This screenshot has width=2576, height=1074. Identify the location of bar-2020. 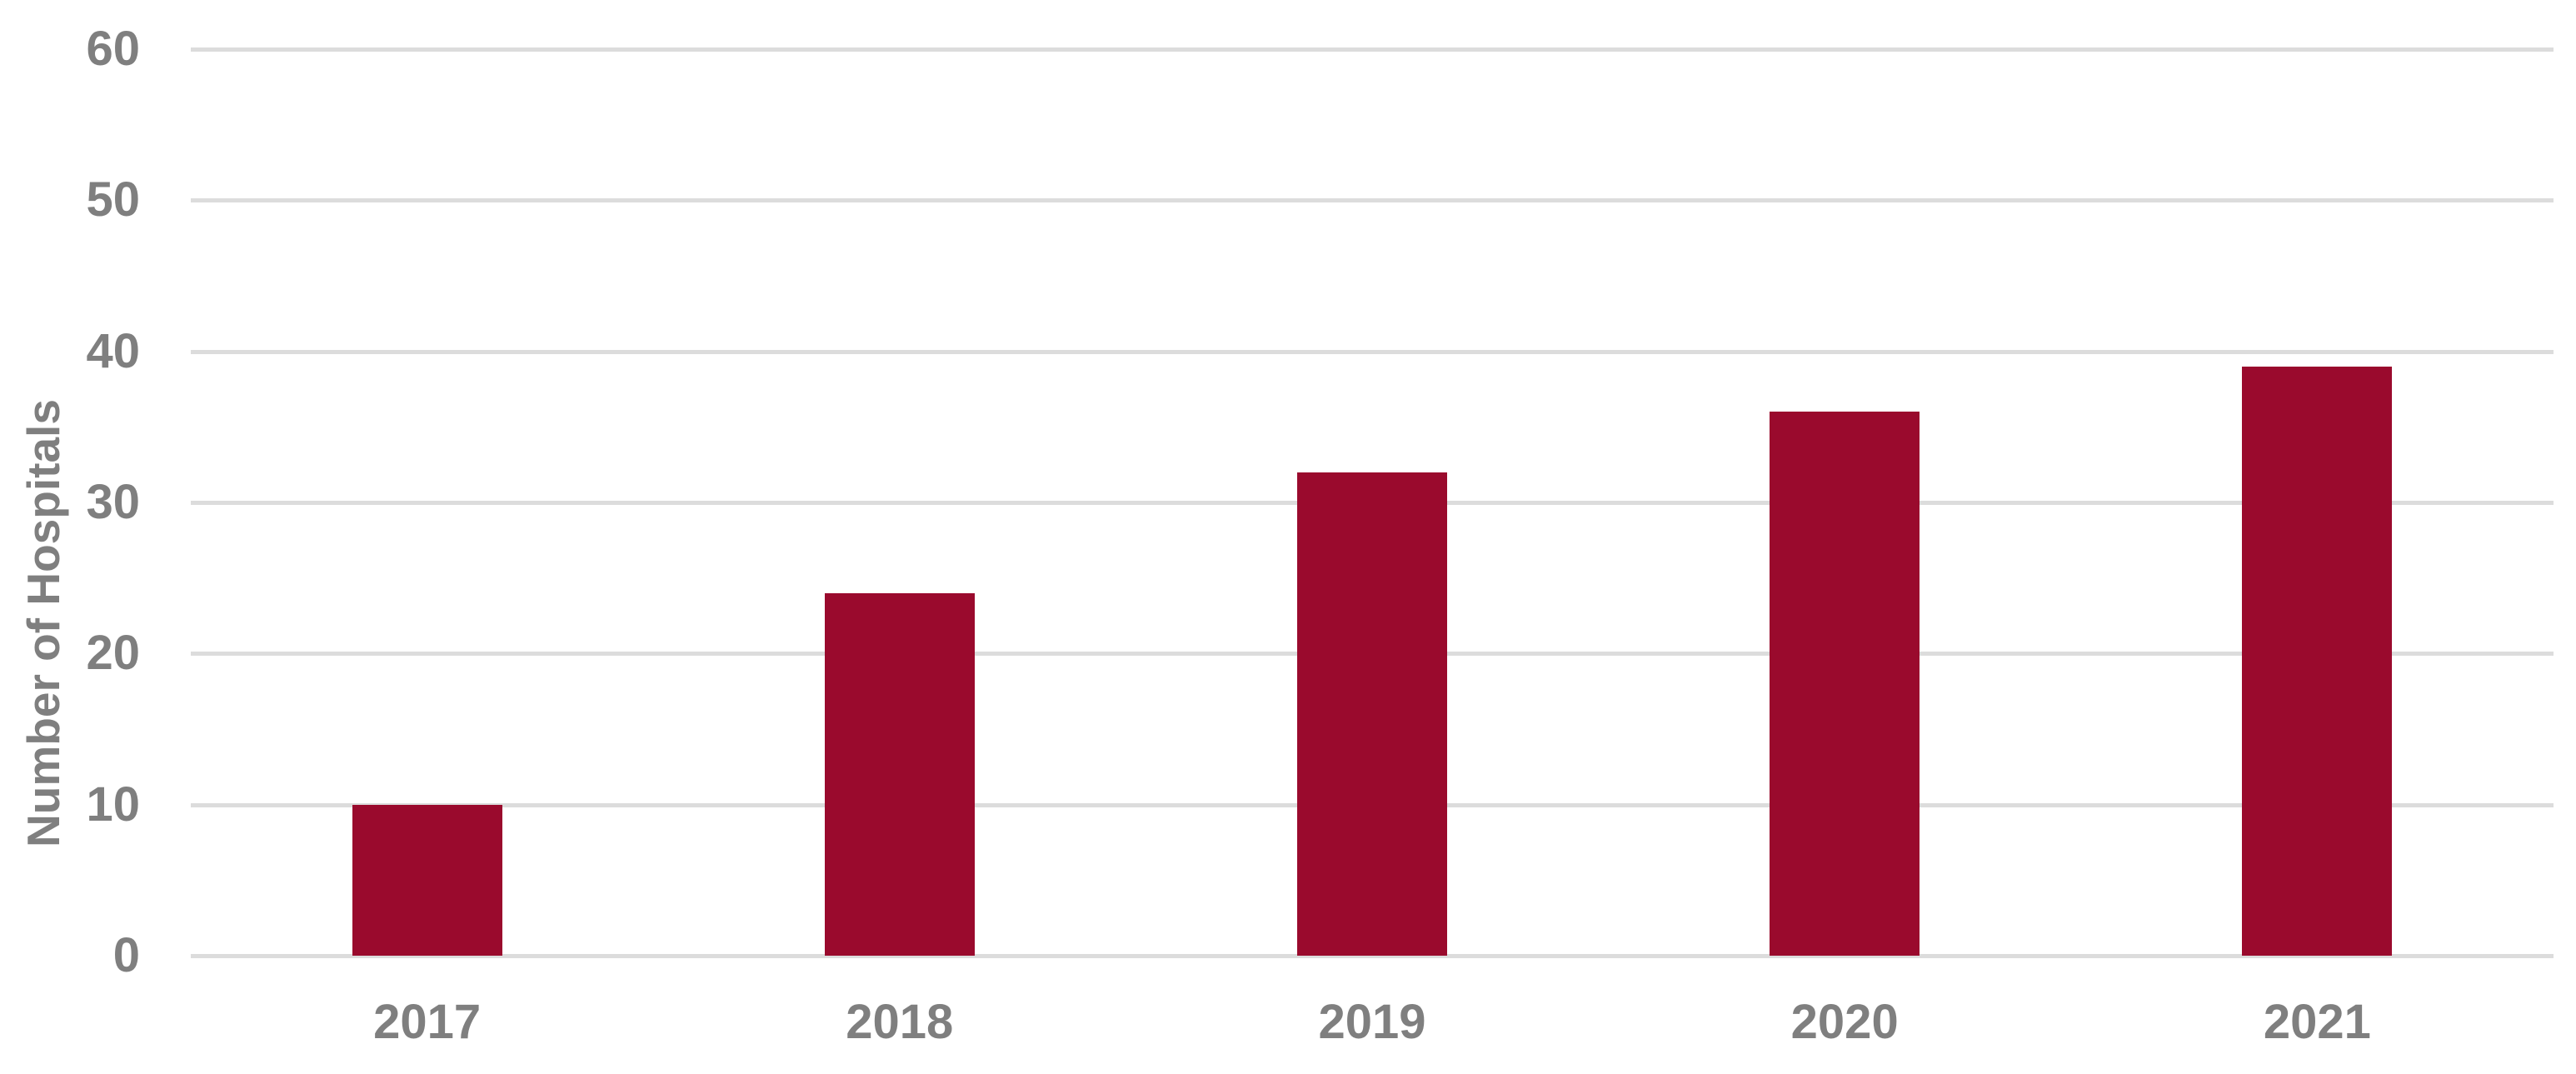
(1845, 684).